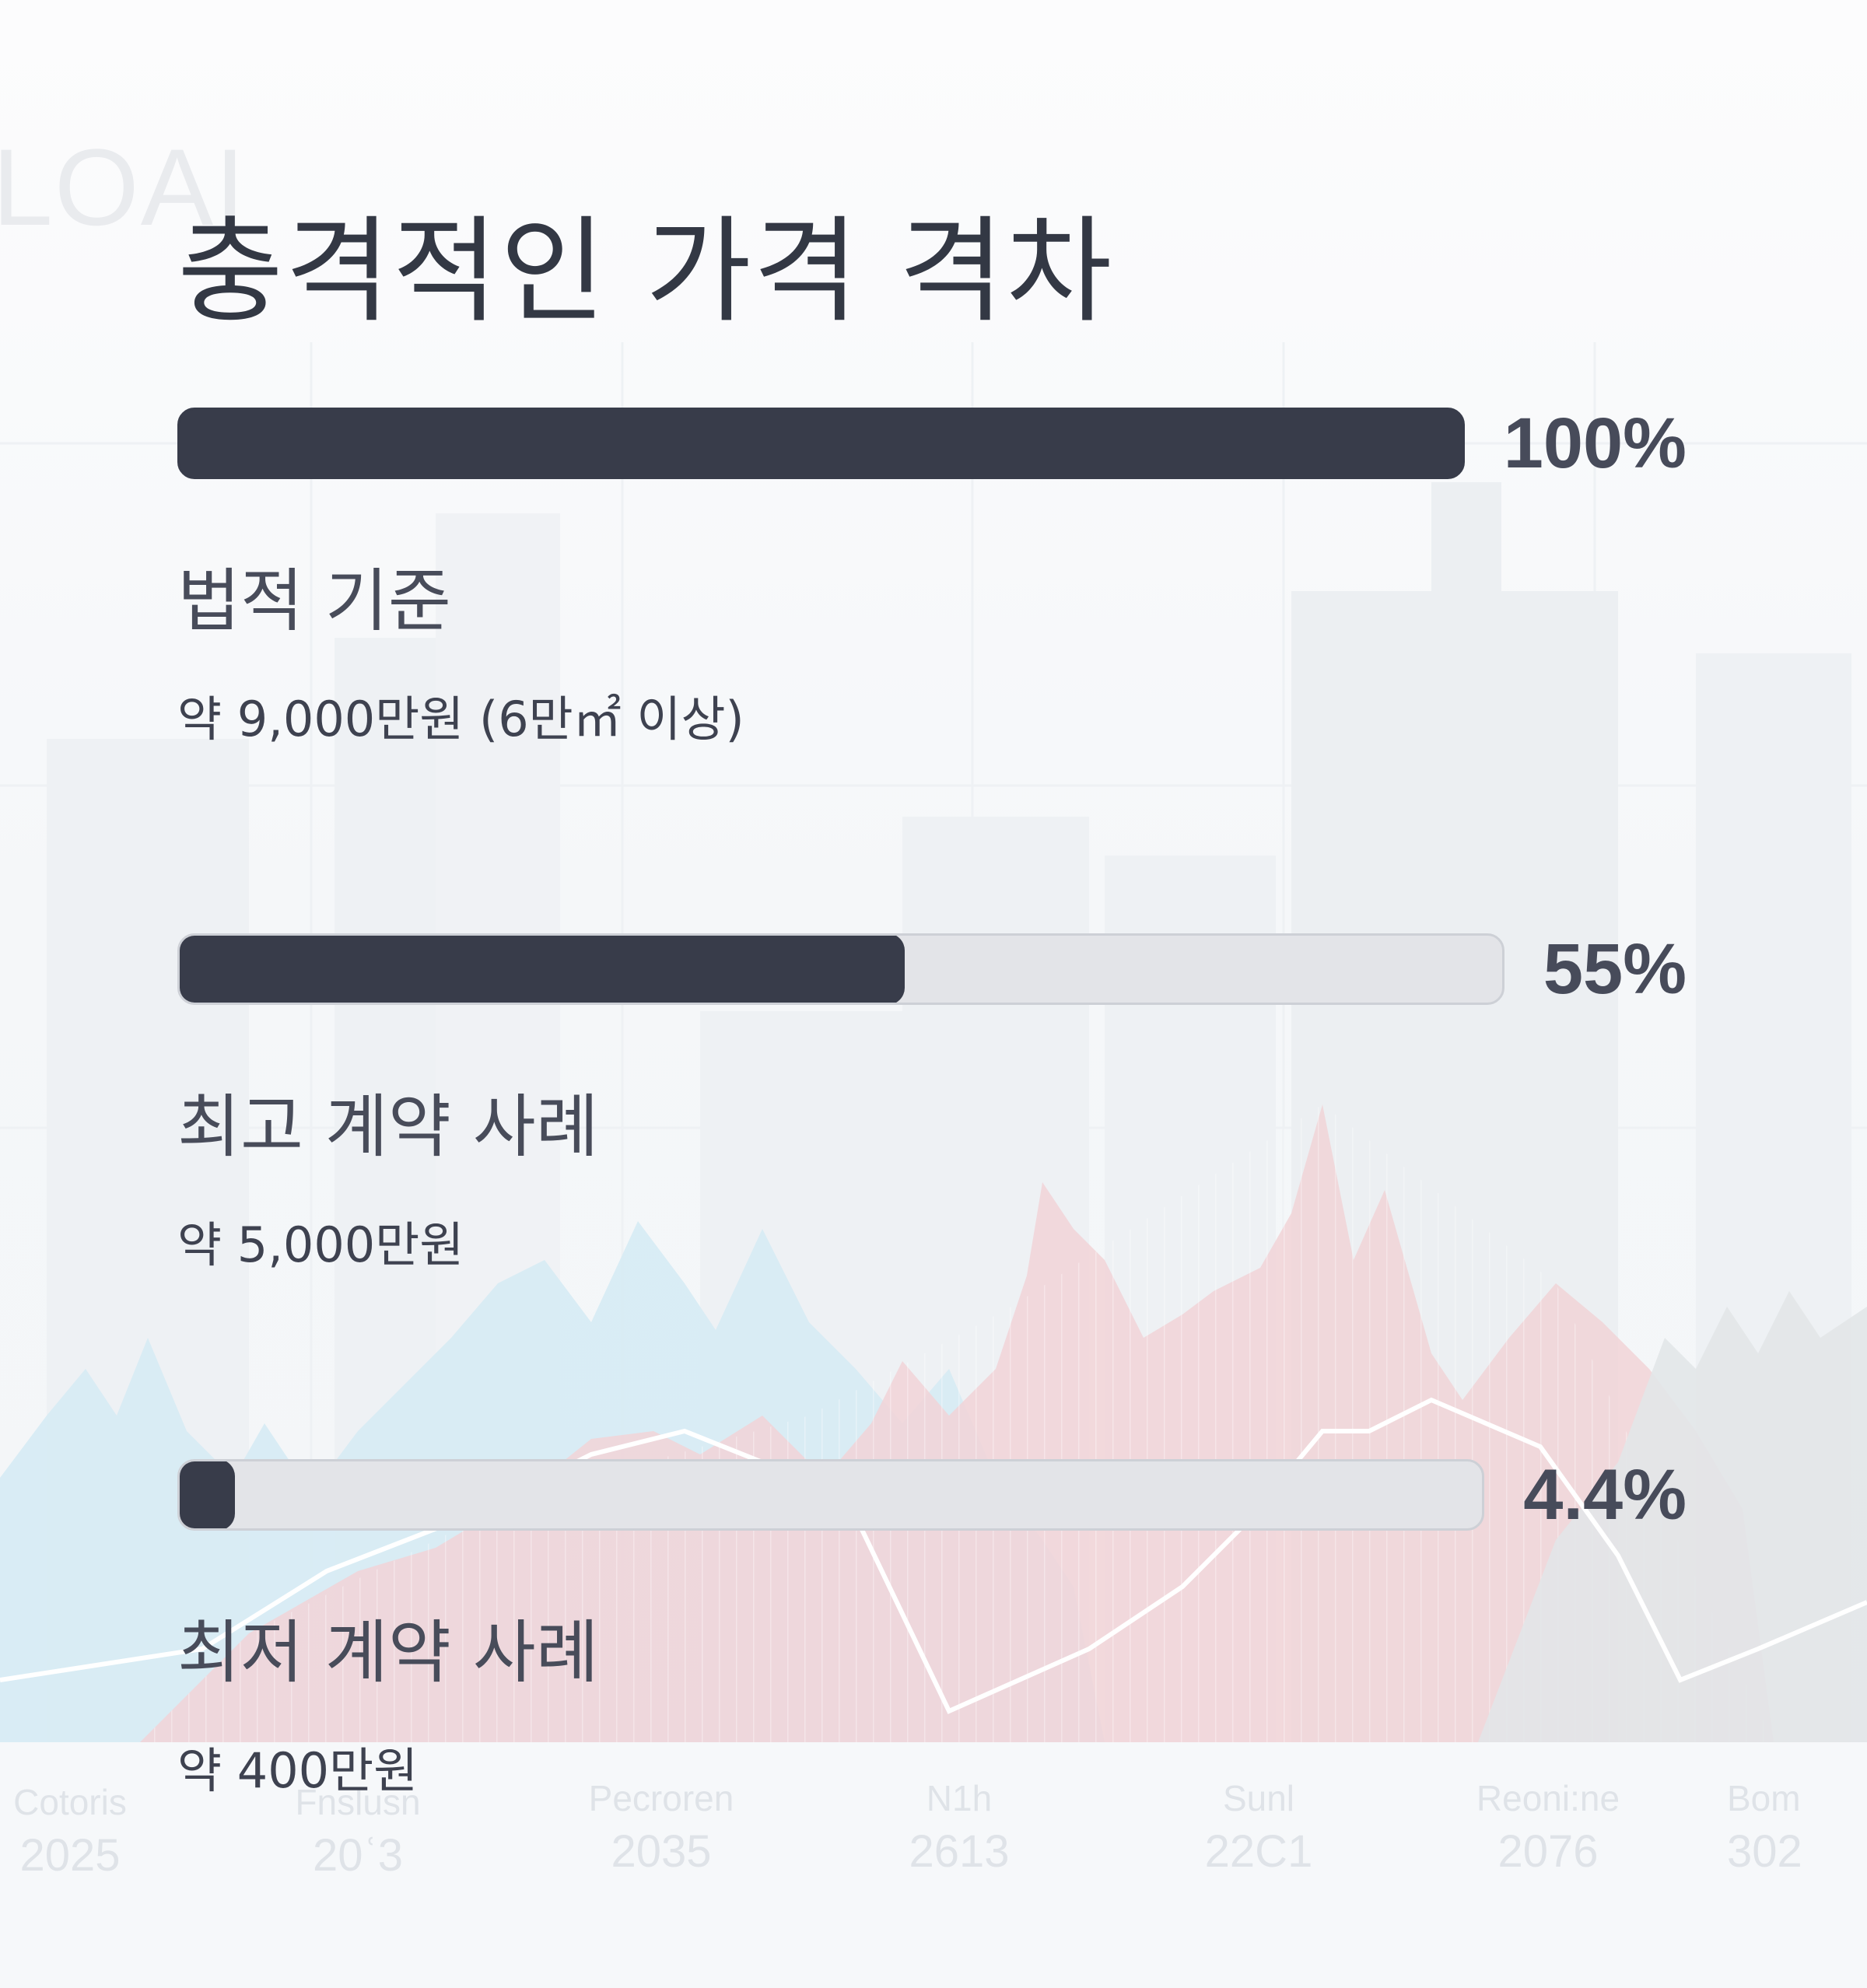 The image size is (1867, 1988). I want to click on background-axis-label: Reoni:ne 2076, so click(1548, 1828).